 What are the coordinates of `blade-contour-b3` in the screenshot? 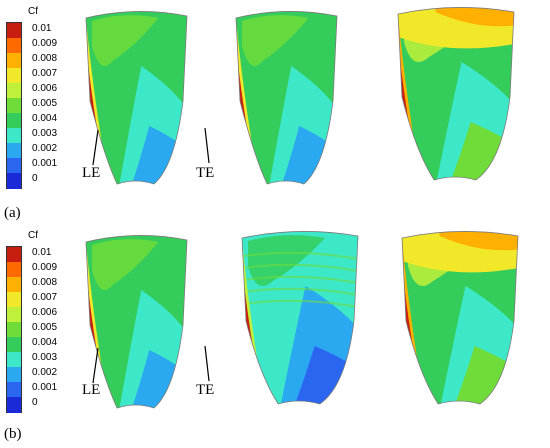 It's located at (460, 318).